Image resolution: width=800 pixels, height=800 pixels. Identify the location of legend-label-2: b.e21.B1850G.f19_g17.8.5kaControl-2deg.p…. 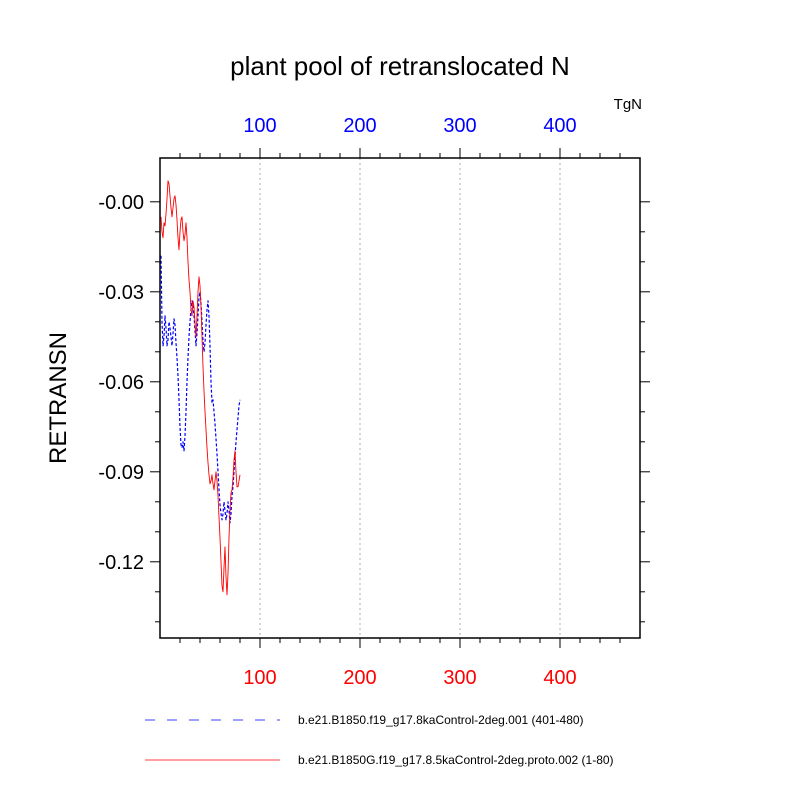
(456, 760).